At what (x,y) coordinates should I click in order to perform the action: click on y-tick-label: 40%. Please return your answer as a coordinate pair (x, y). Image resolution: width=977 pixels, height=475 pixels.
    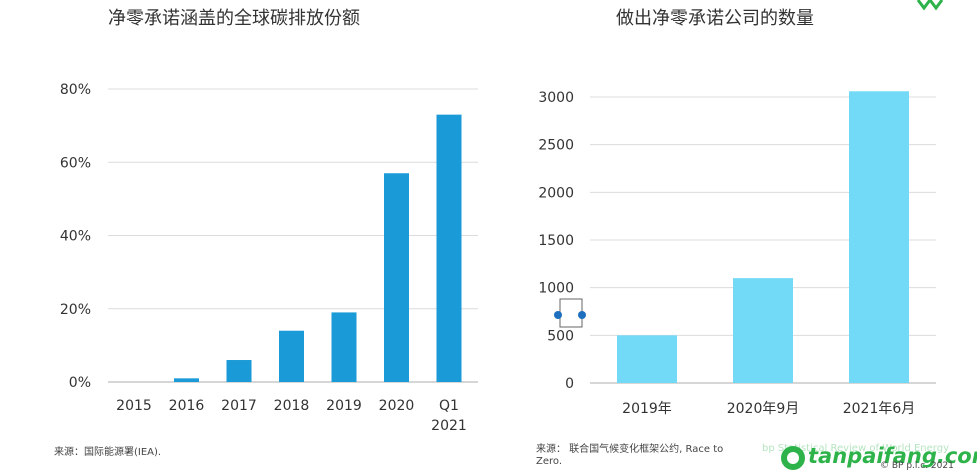
    Looking at the image, I should click on (75, 237).